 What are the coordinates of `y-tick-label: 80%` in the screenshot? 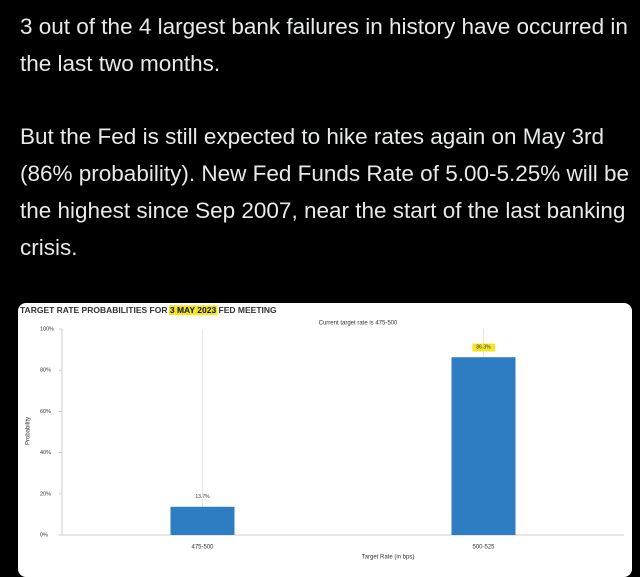 It's located at (45, 371).